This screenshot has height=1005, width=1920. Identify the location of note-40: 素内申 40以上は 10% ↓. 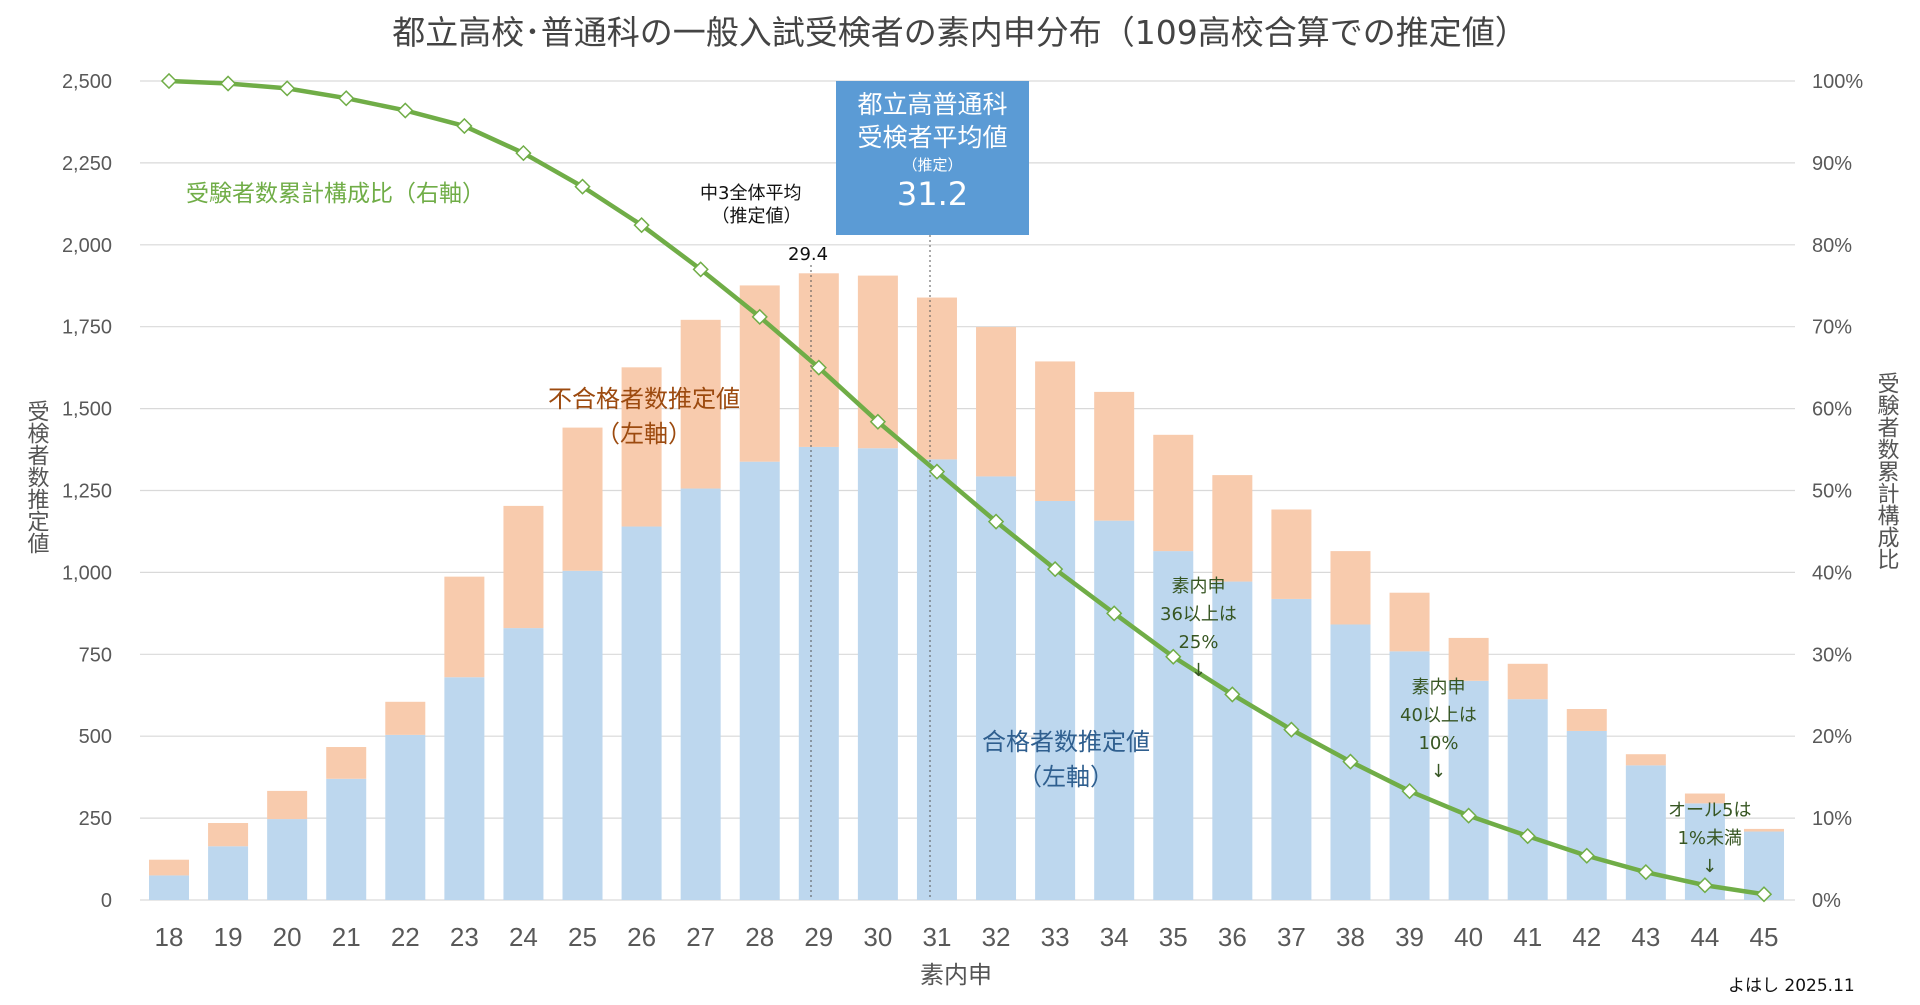
(1438, 729).